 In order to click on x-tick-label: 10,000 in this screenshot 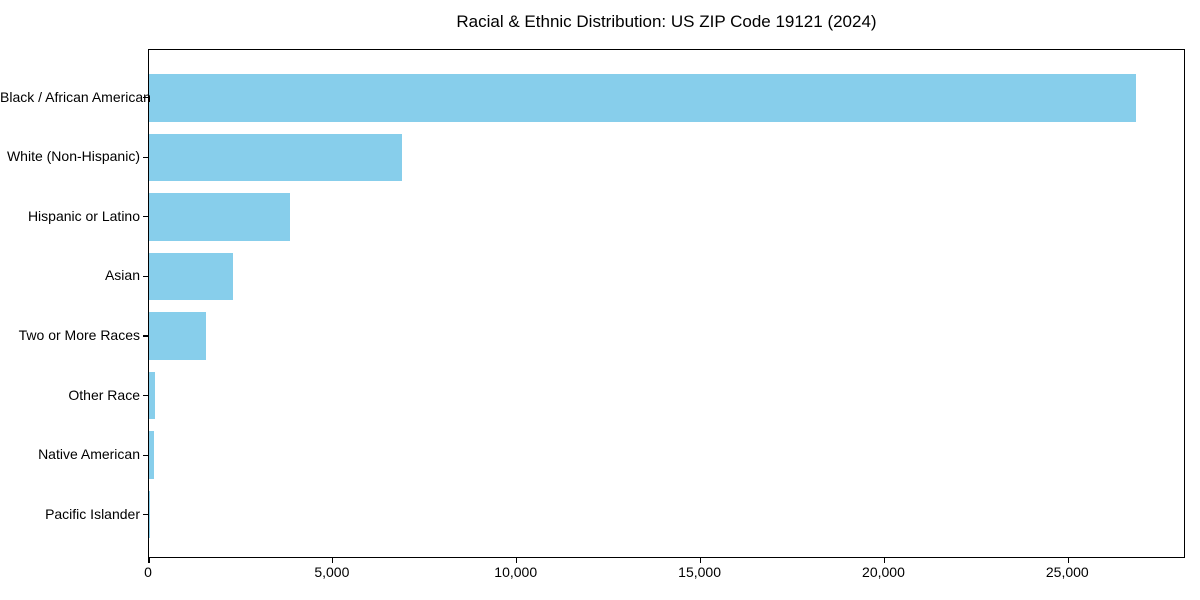, I will do `click(516, 572)`.